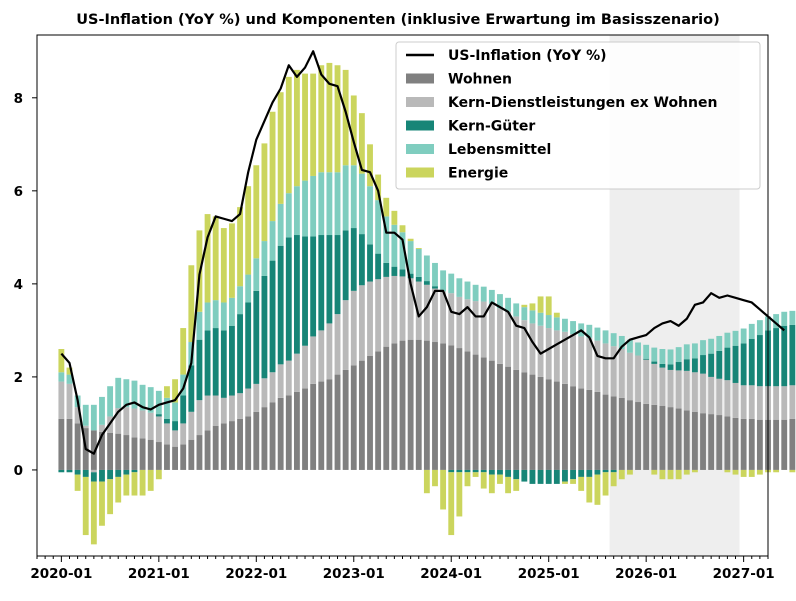 The height and width of the screenshot is (601, 796). What do you see at coordinates (451, 574) in the screenshot?
I see `x-tick-label-5: 2024-01` at bounding box center [451, 574].